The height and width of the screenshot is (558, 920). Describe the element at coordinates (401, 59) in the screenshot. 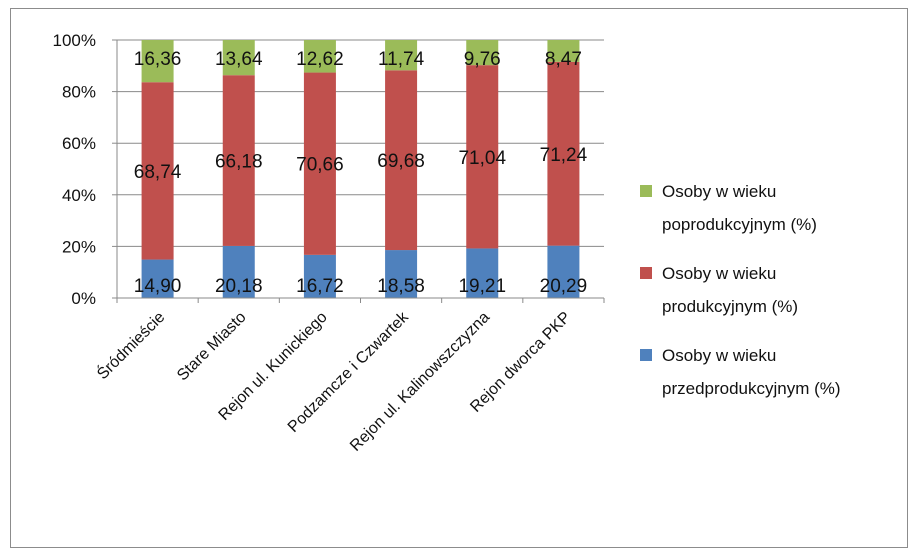

I see `data-label: 11,74` at that location.